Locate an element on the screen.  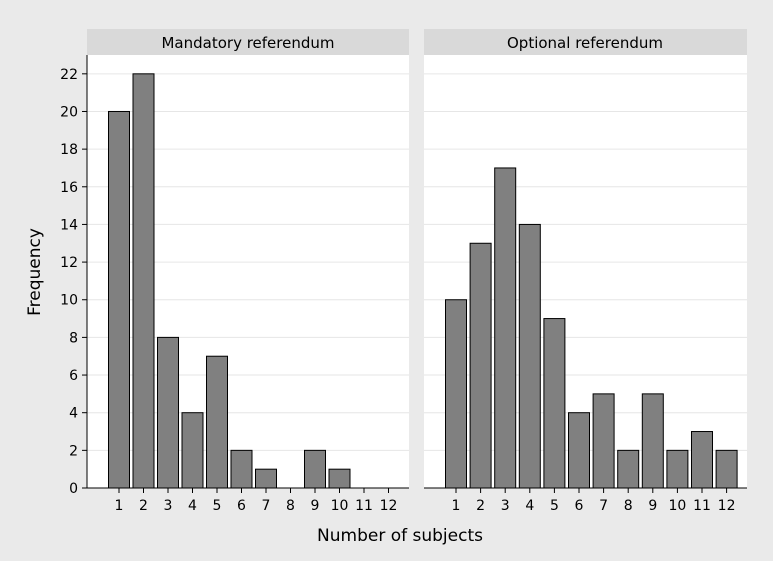
y-tick-label: 22 is located at coordinates (69, 75).